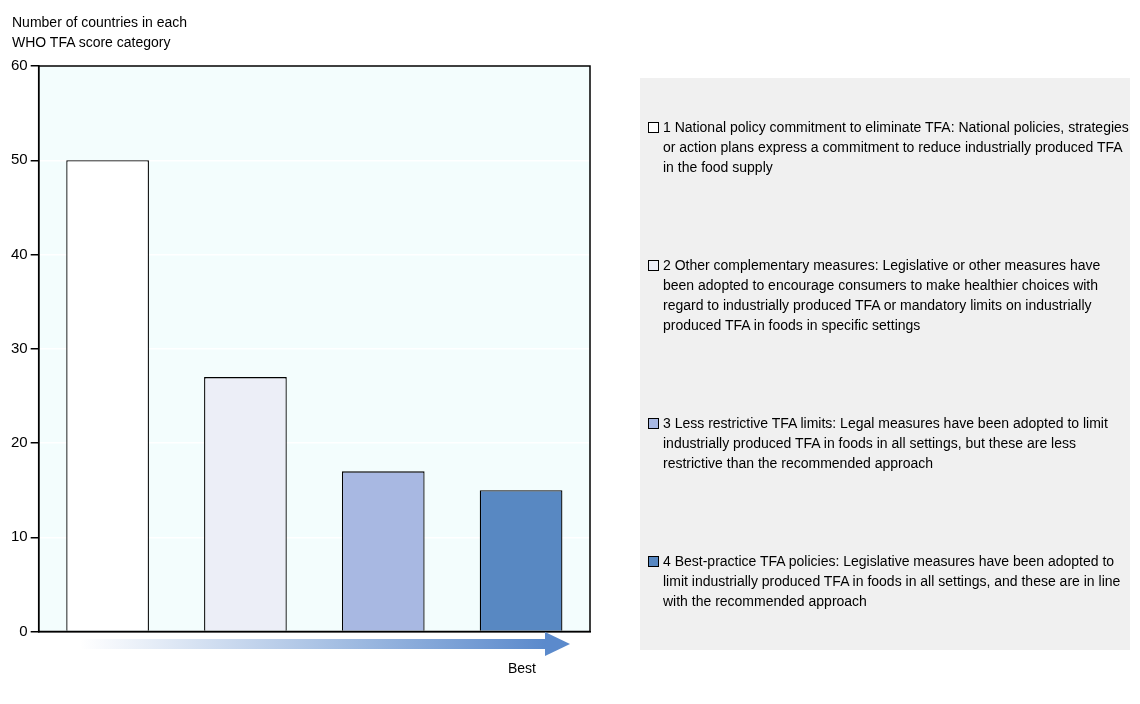  I want to click on y-tick-label: 20, so click(19, 442).